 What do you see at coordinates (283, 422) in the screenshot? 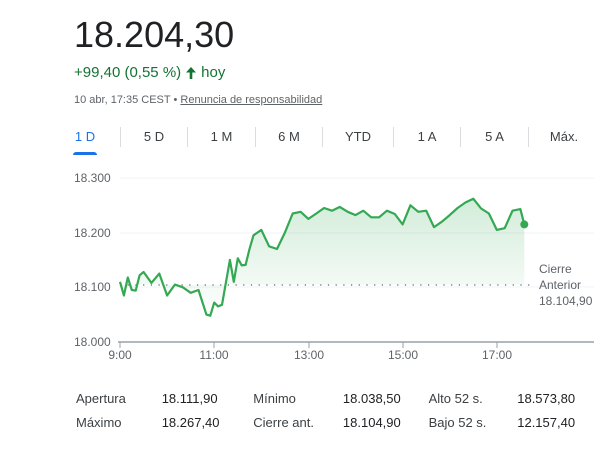
I see `stat-label-prev-close: Cierre ant.` at bounding box center [283, 422].